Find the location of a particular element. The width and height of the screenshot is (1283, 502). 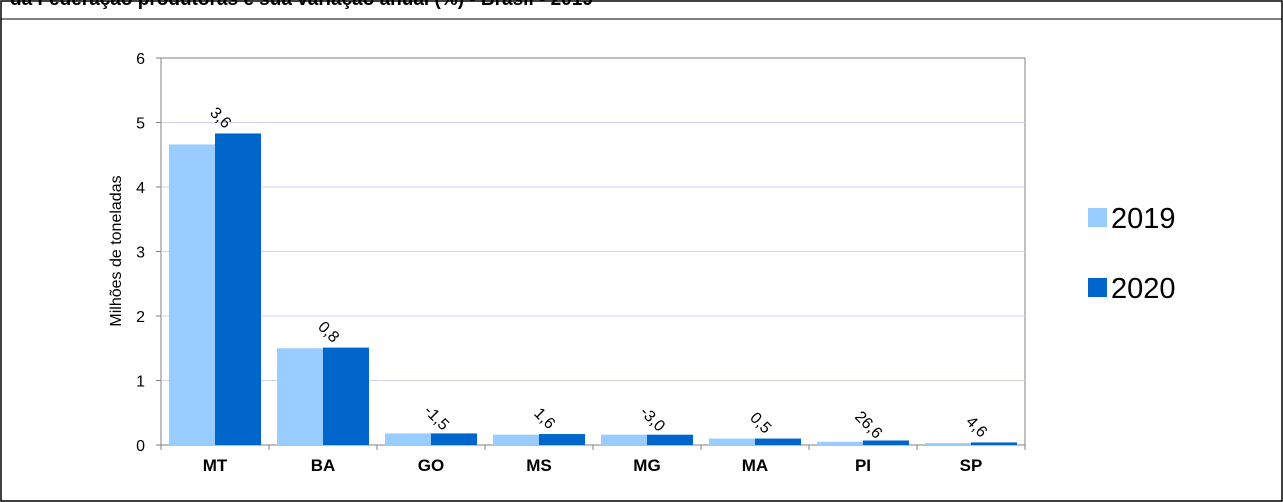

bar-2019-MA is located at coordinates (732, 441).